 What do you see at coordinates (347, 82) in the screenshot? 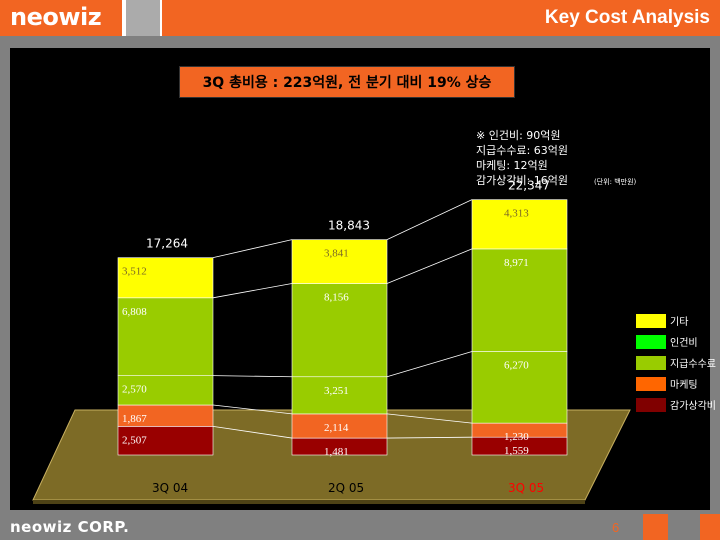
I see `headline-banner: 3Q 총비용 : 223억원, 전 분기 대비 19% 상승` at bounding box center [347, 82].